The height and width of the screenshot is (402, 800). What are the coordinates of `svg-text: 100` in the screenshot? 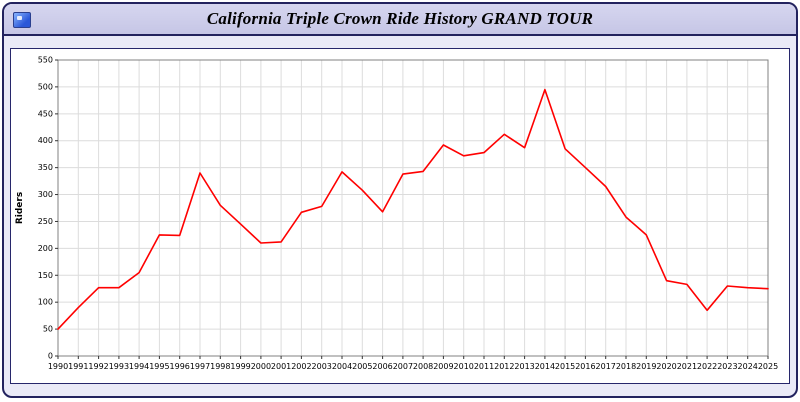 It's located at (45, 302).